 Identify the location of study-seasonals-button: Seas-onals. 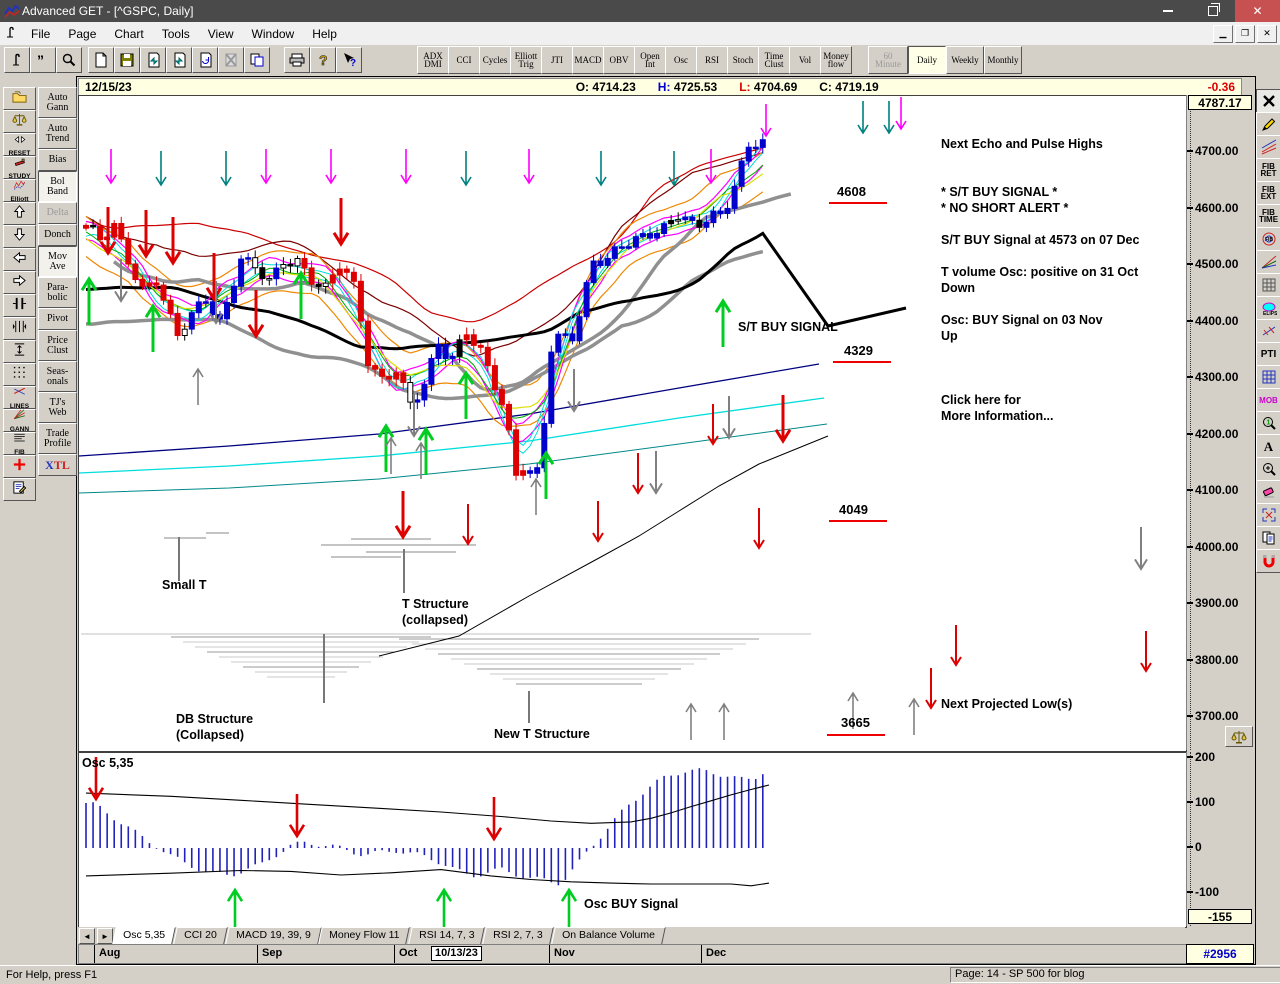
(57, 376).